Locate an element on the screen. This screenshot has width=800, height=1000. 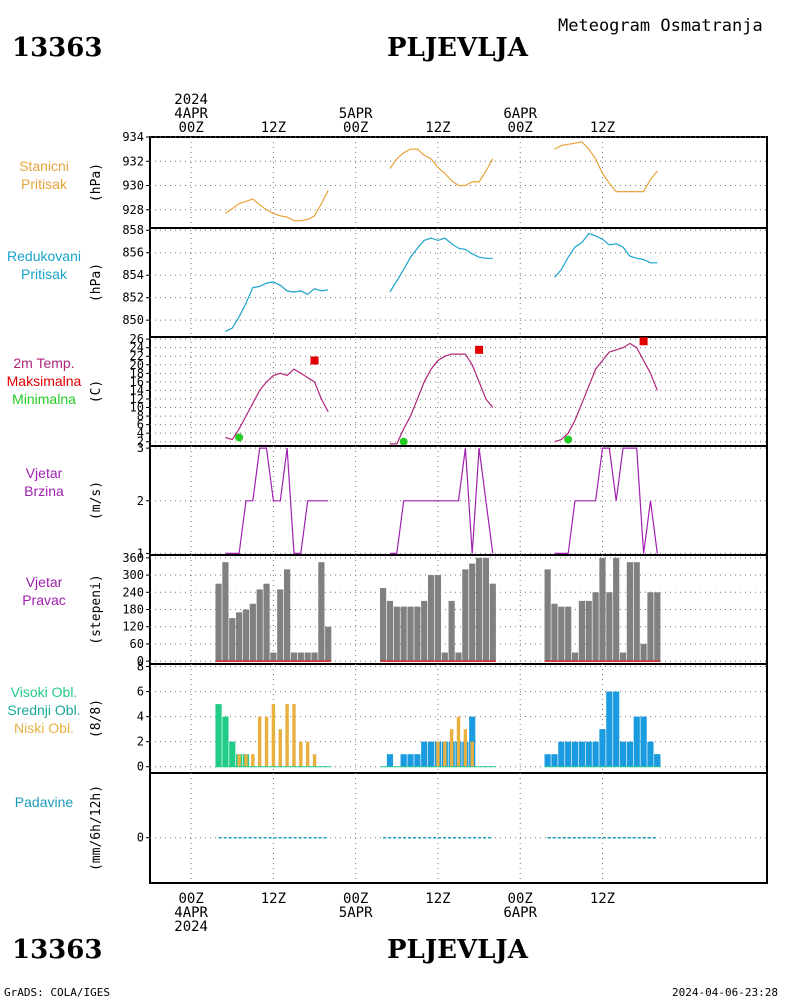
panel-0: 928 930 932 934 (hPa) Stanicni Pritisak is located at coordinates (393, 179).